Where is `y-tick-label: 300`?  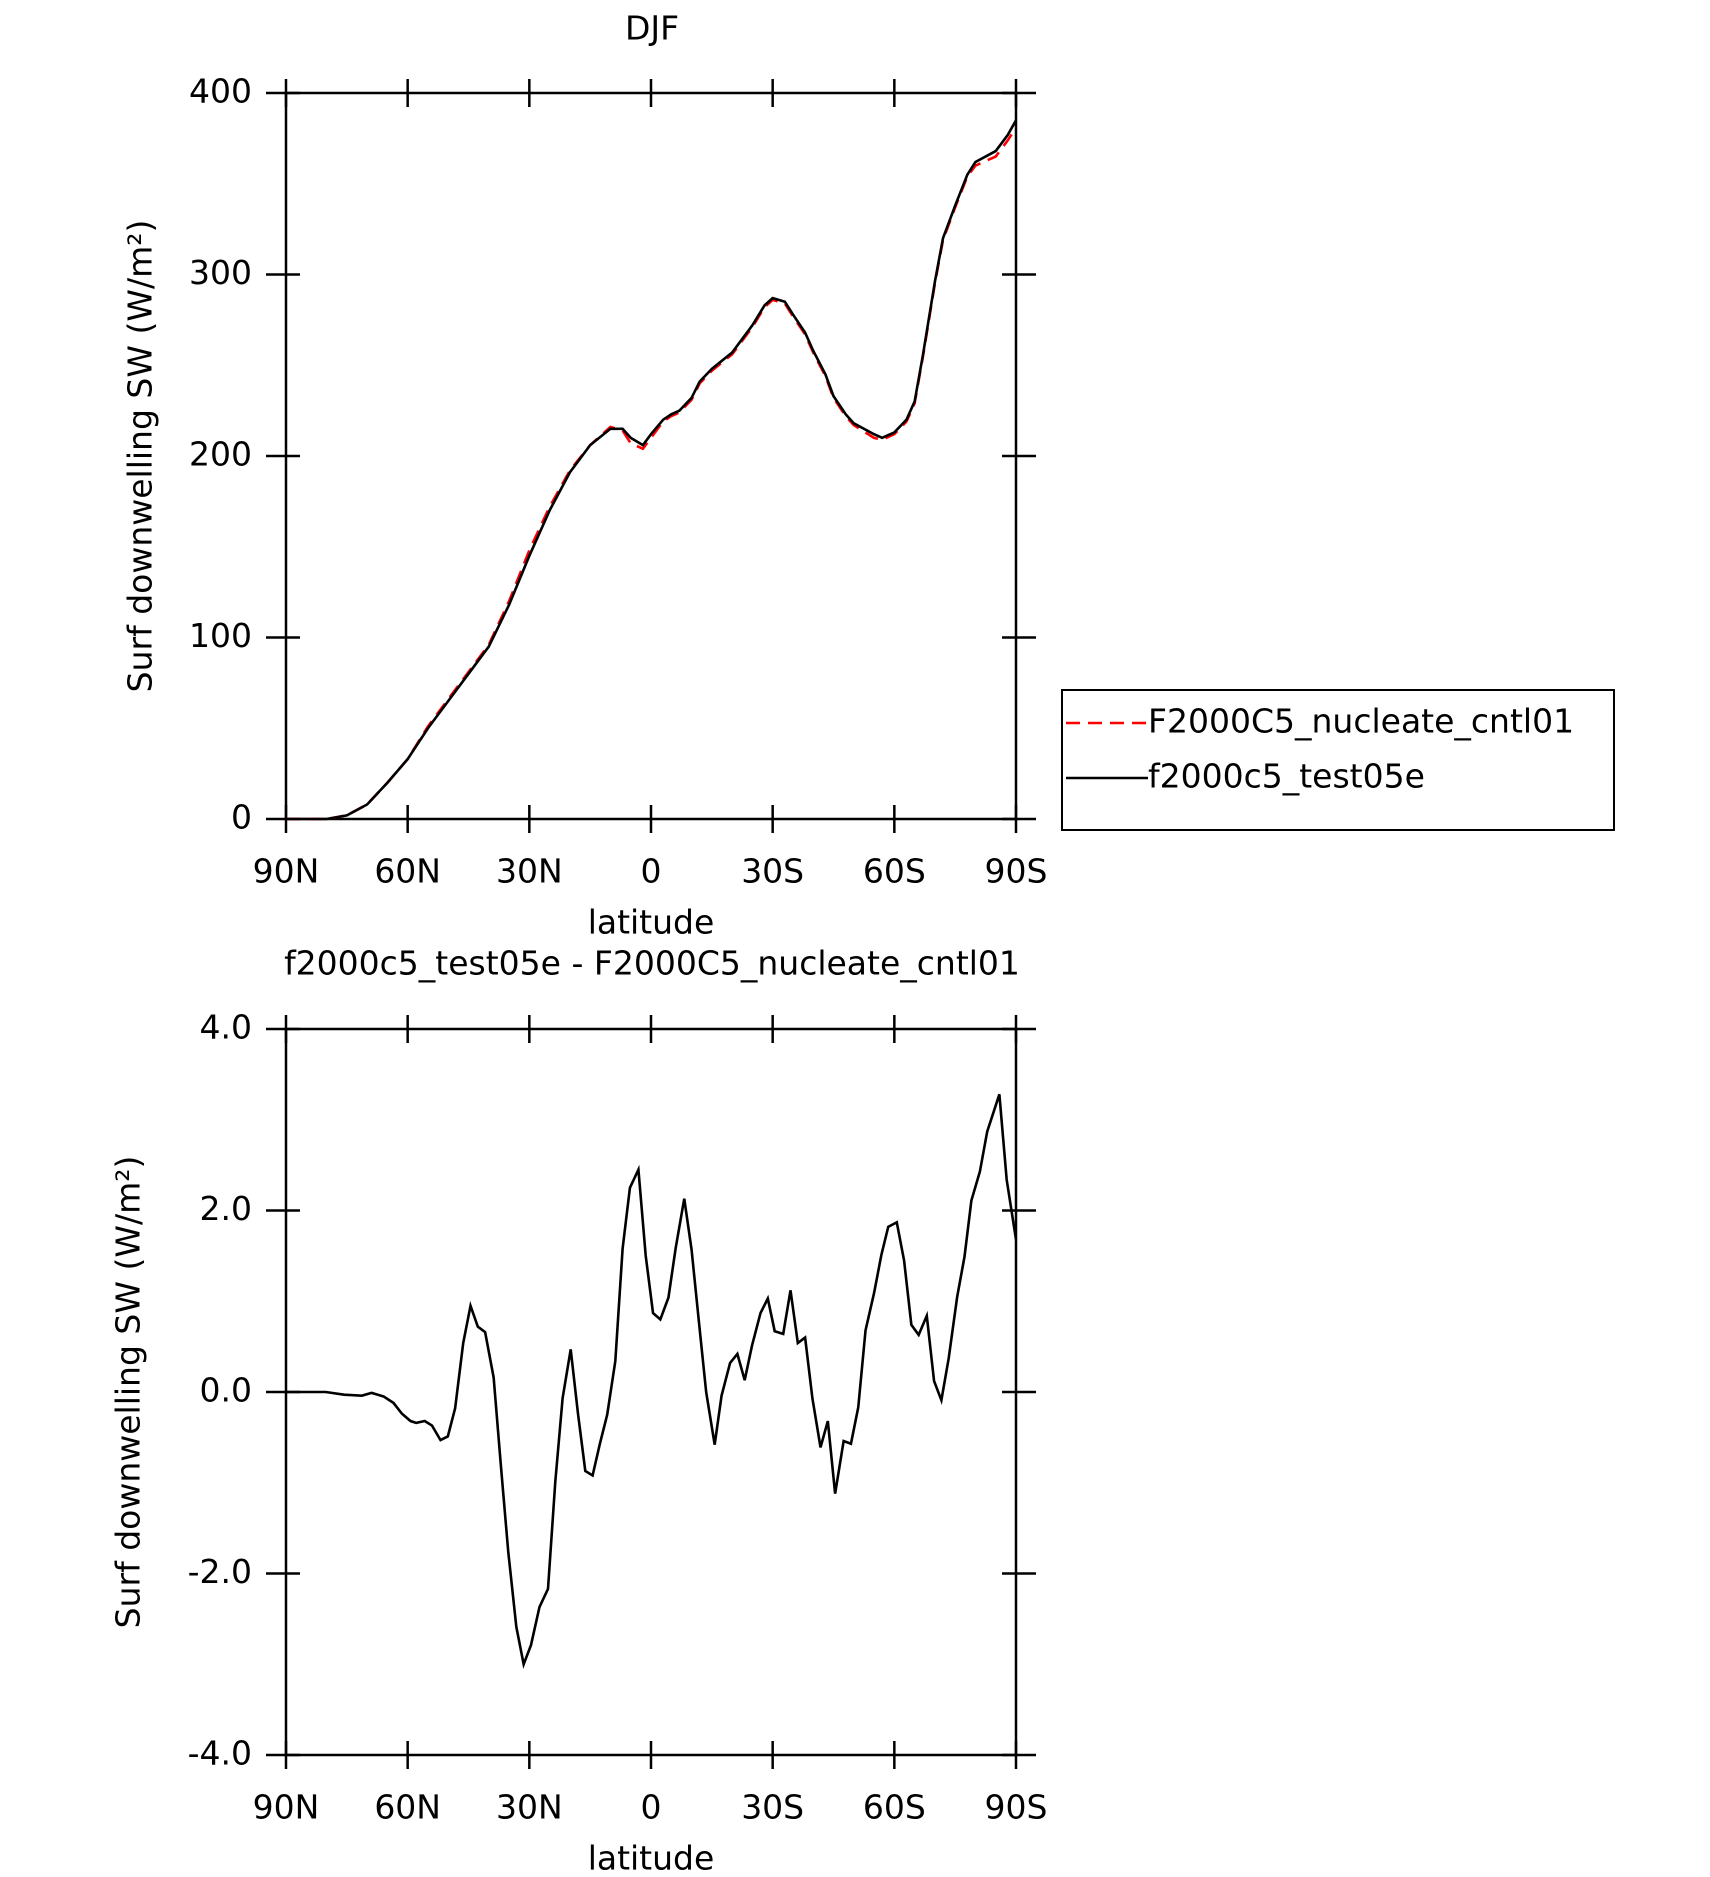 y-tick-label: 300 is located at coordinates (220, 272).